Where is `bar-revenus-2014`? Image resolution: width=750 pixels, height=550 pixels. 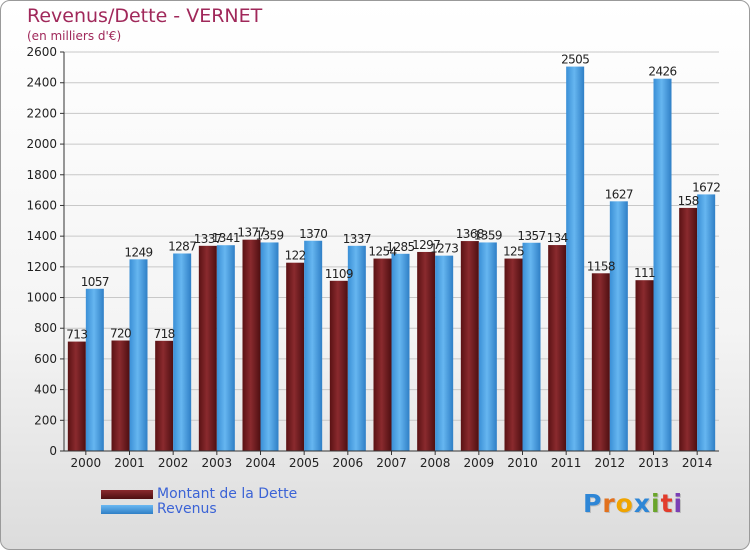
bar-revenus-2014 is located at coordinates (706, 323).